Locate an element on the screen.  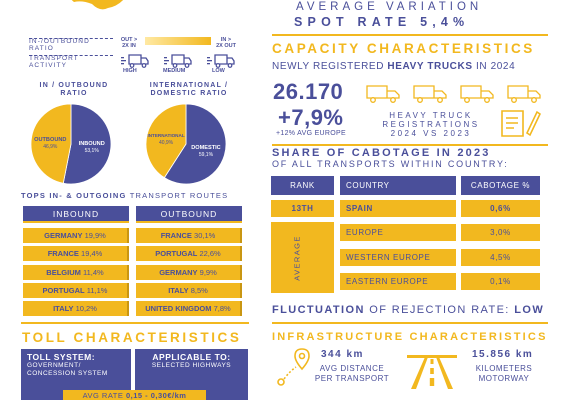
inbound-country: BELGIUM is located at coordinates (63, 272).